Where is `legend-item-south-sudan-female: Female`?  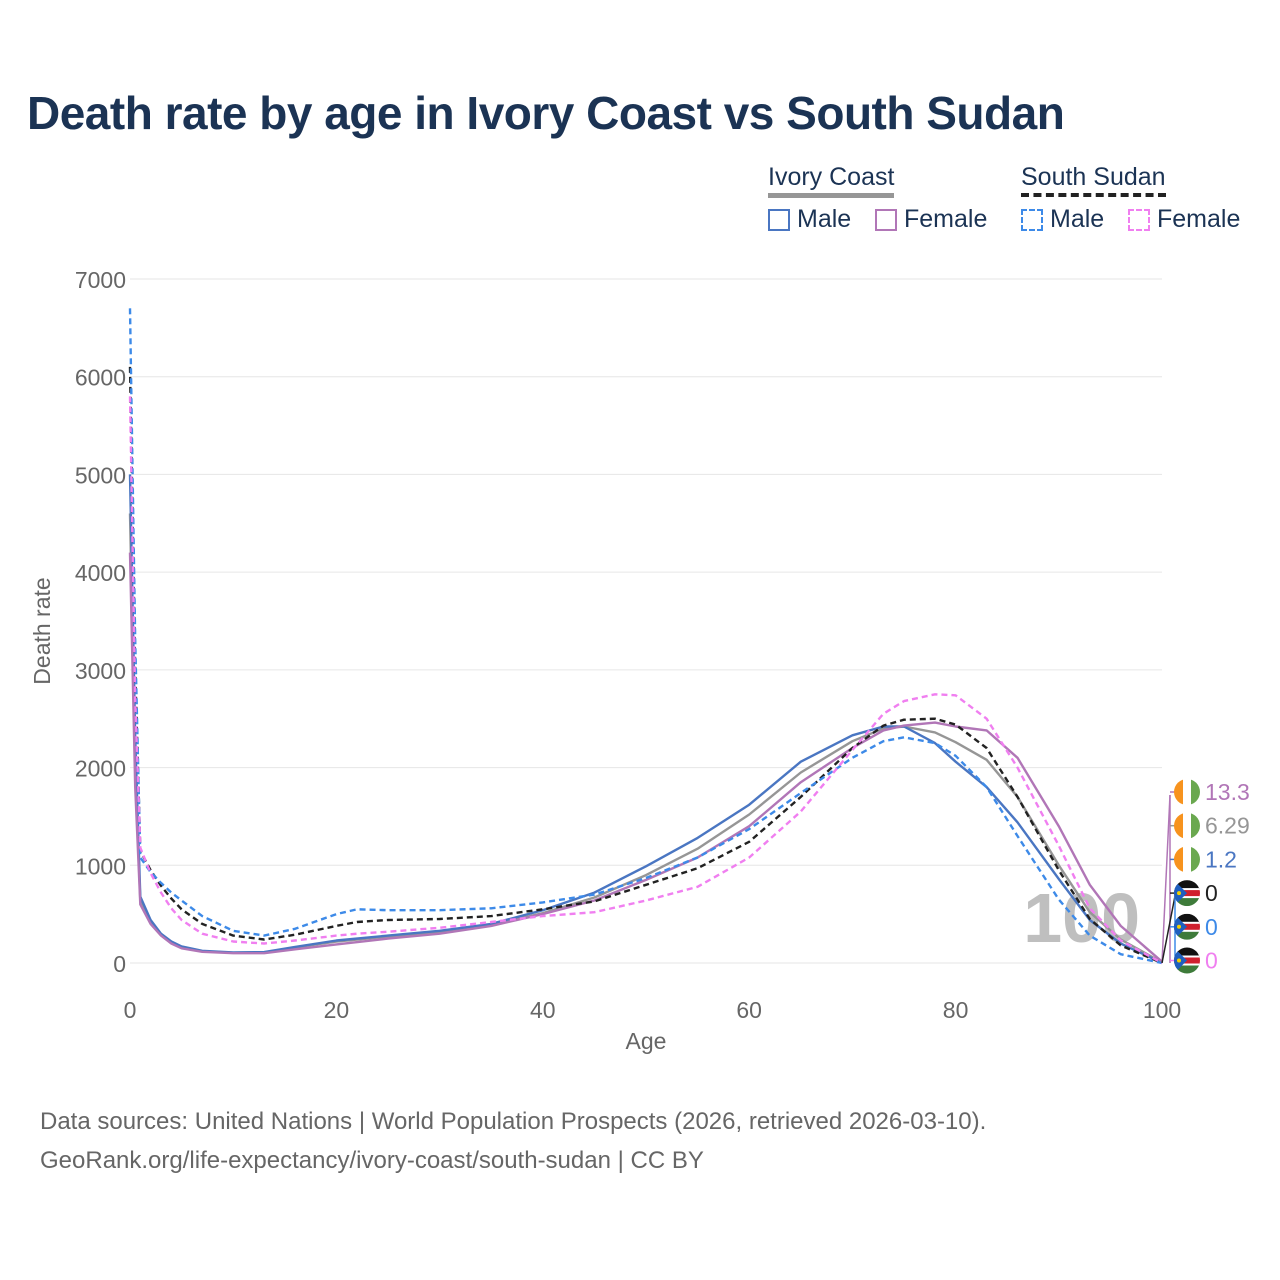
legend-item-south-sudan-female: Female is located at coordinates (1184, 219).